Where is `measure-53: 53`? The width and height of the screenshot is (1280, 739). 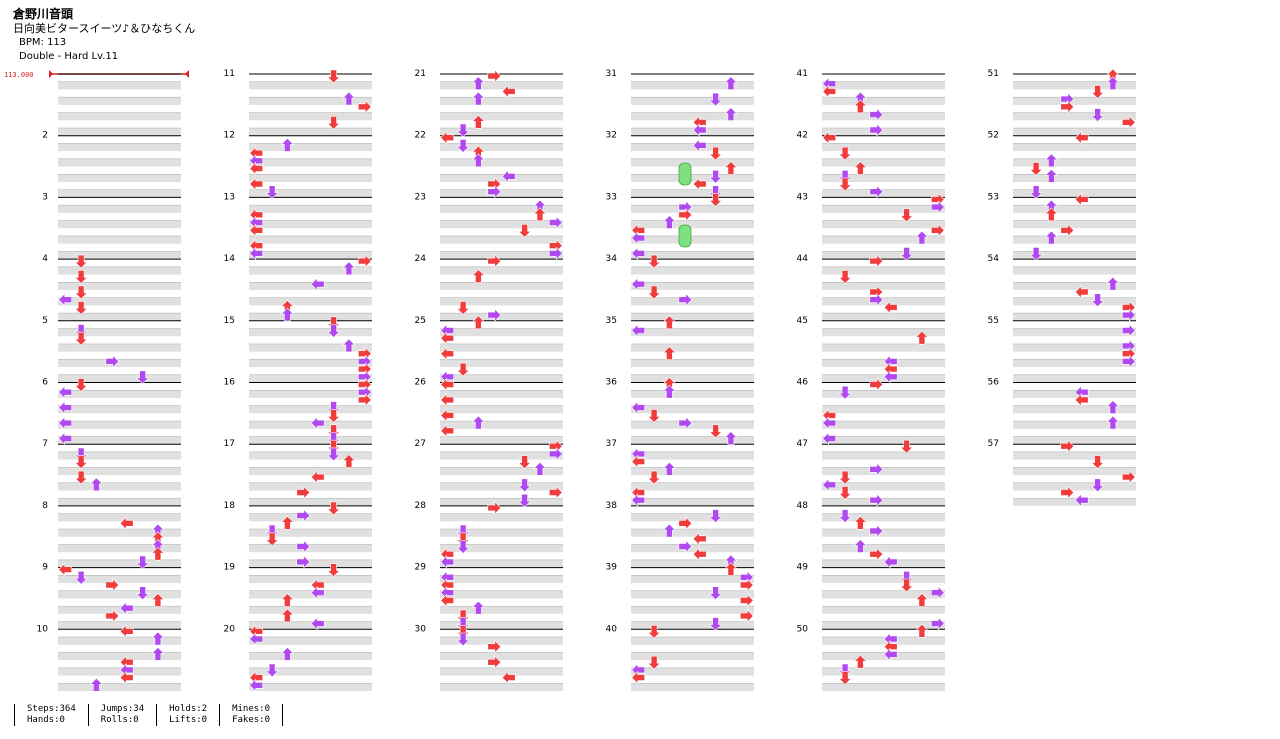
measure-53: 53 is located at coordinates (1062, 226).